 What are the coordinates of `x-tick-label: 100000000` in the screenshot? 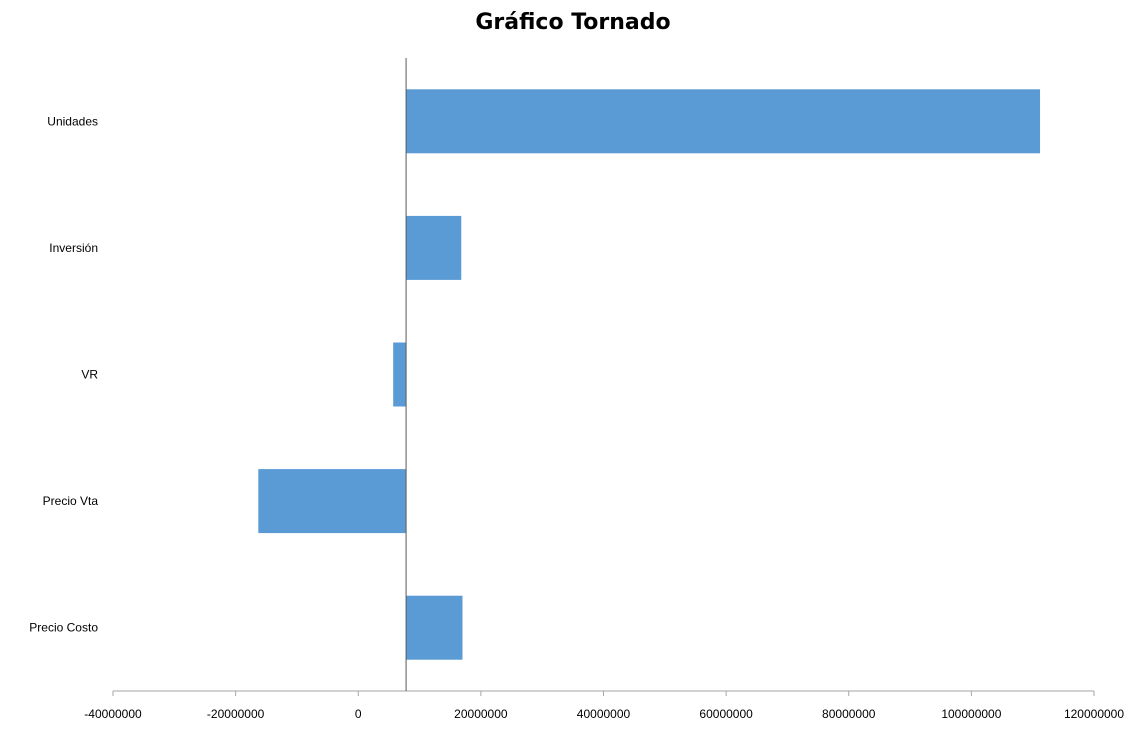 It's located at (971, 714).